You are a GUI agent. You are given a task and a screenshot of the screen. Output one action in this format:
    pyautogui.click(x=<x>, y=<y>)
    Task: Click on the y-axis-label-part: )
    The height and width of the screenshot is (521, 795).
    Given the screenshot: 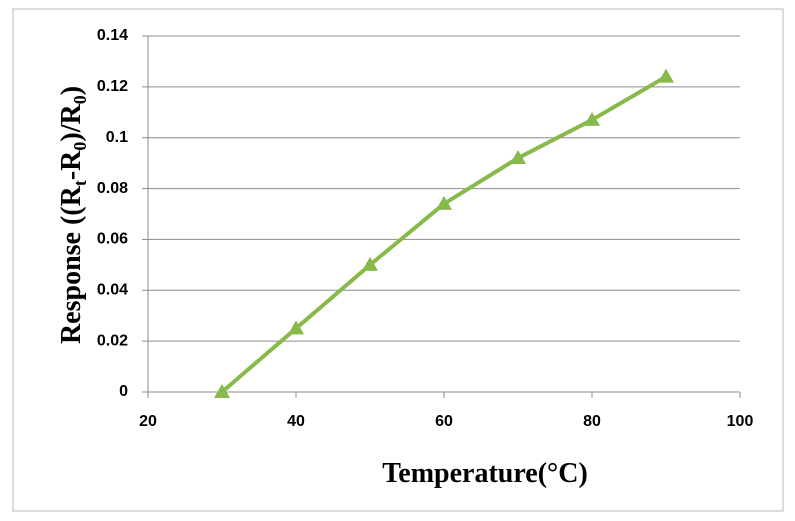 What is the action you would take?
    pyautogui.click(x=71, y=90)
    